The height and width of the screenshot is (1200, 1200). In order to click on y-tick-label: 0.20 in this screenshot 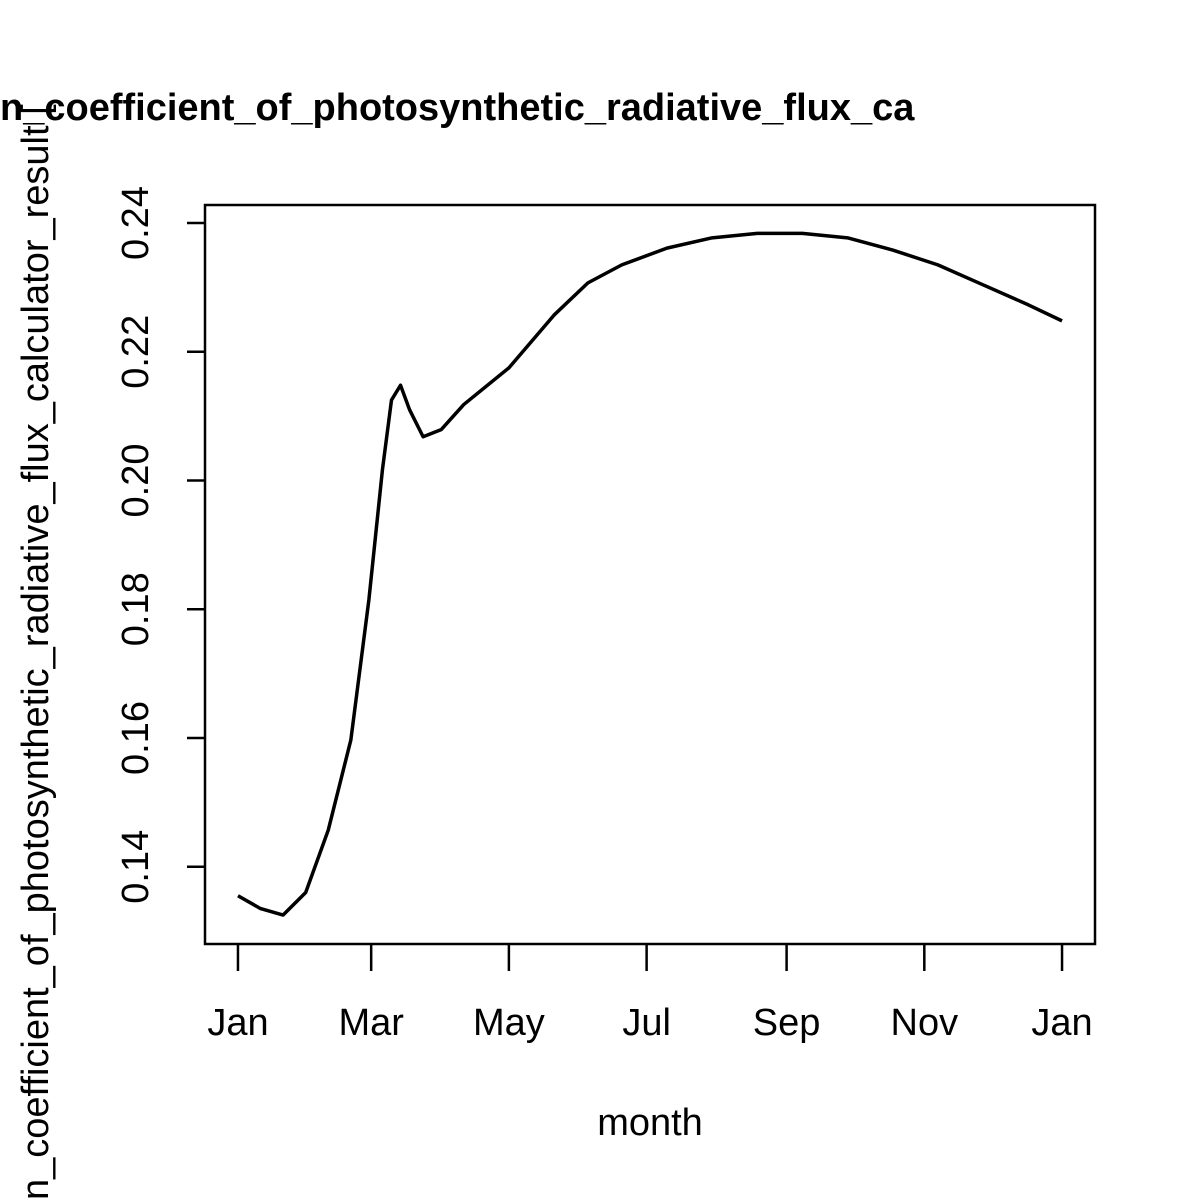, I will do `click(136, 481)`.